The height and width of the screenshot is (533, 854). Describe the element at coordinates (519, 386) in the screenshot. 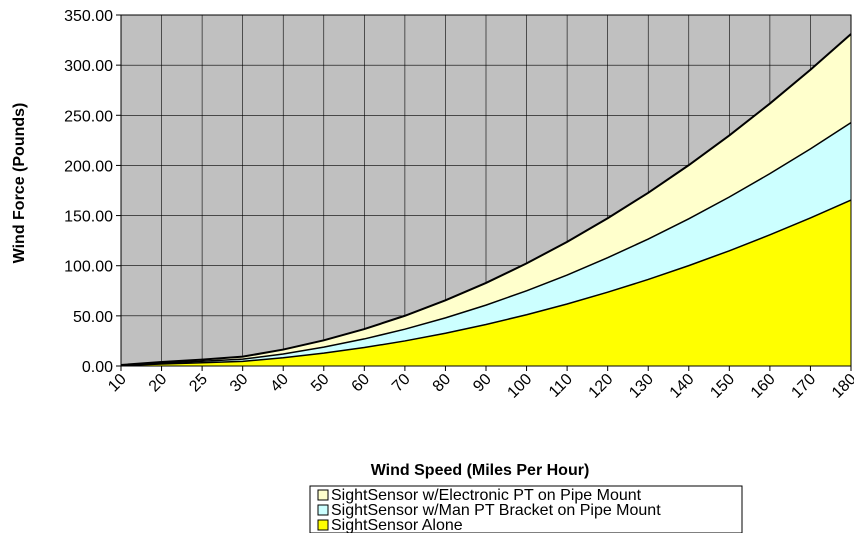

I see `x-tick-label: 100` at that location.